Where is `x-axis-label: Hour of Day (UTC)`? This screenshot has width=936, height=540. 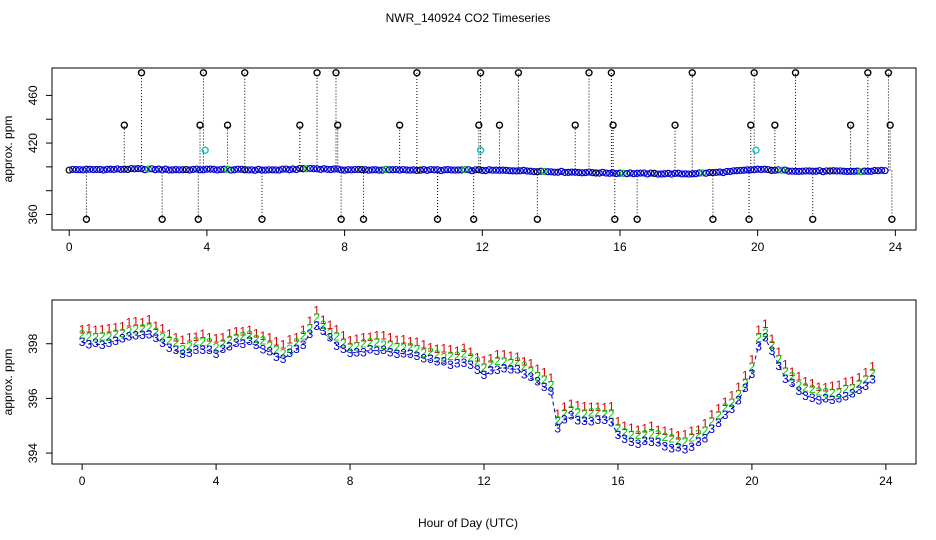
x-axis-label: Hour of Day (UTC) is located at coordinates (468, 523).